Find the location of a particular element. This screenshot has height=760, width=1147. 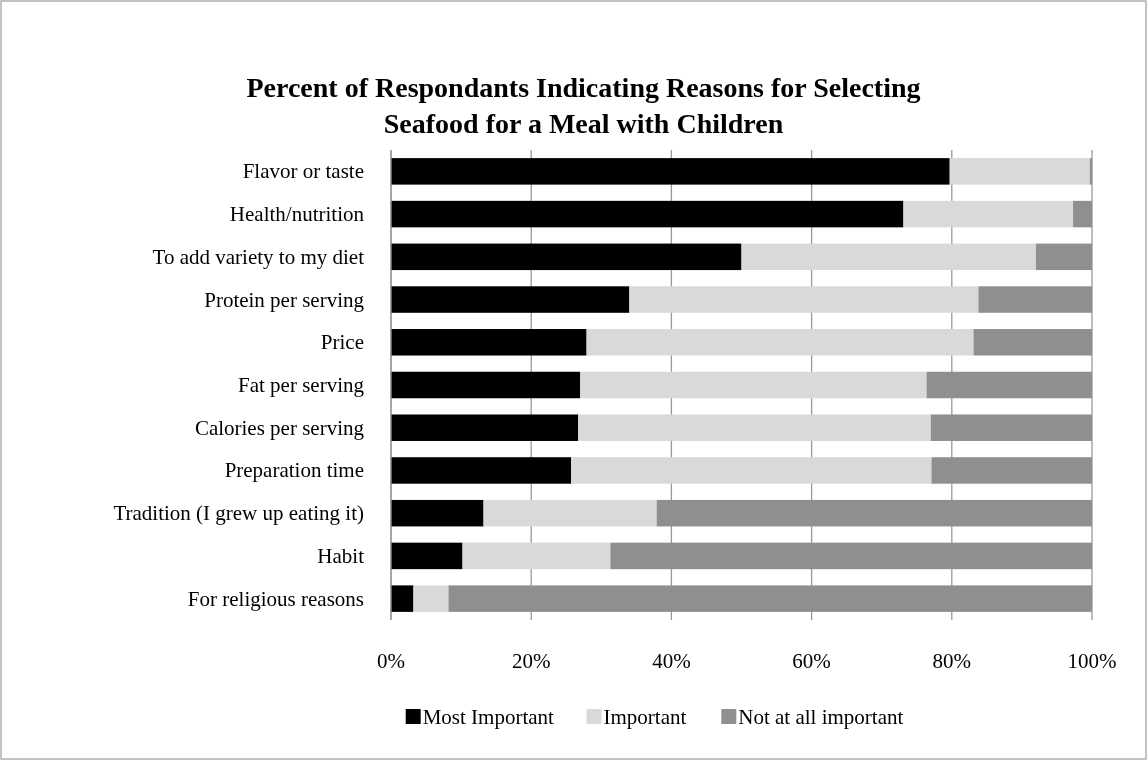

x-tick-label: 100% is located at coordinates (1092, 661).